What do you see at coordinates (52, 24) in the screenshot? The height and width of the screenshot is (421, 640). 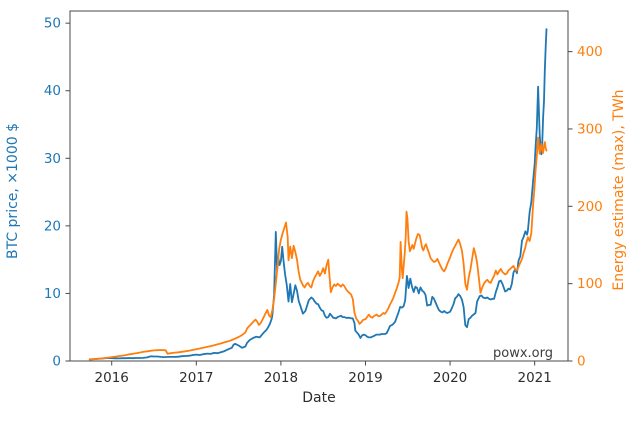 I see `y-left-tick-label-50: 50` at bounding box center [52, 24].